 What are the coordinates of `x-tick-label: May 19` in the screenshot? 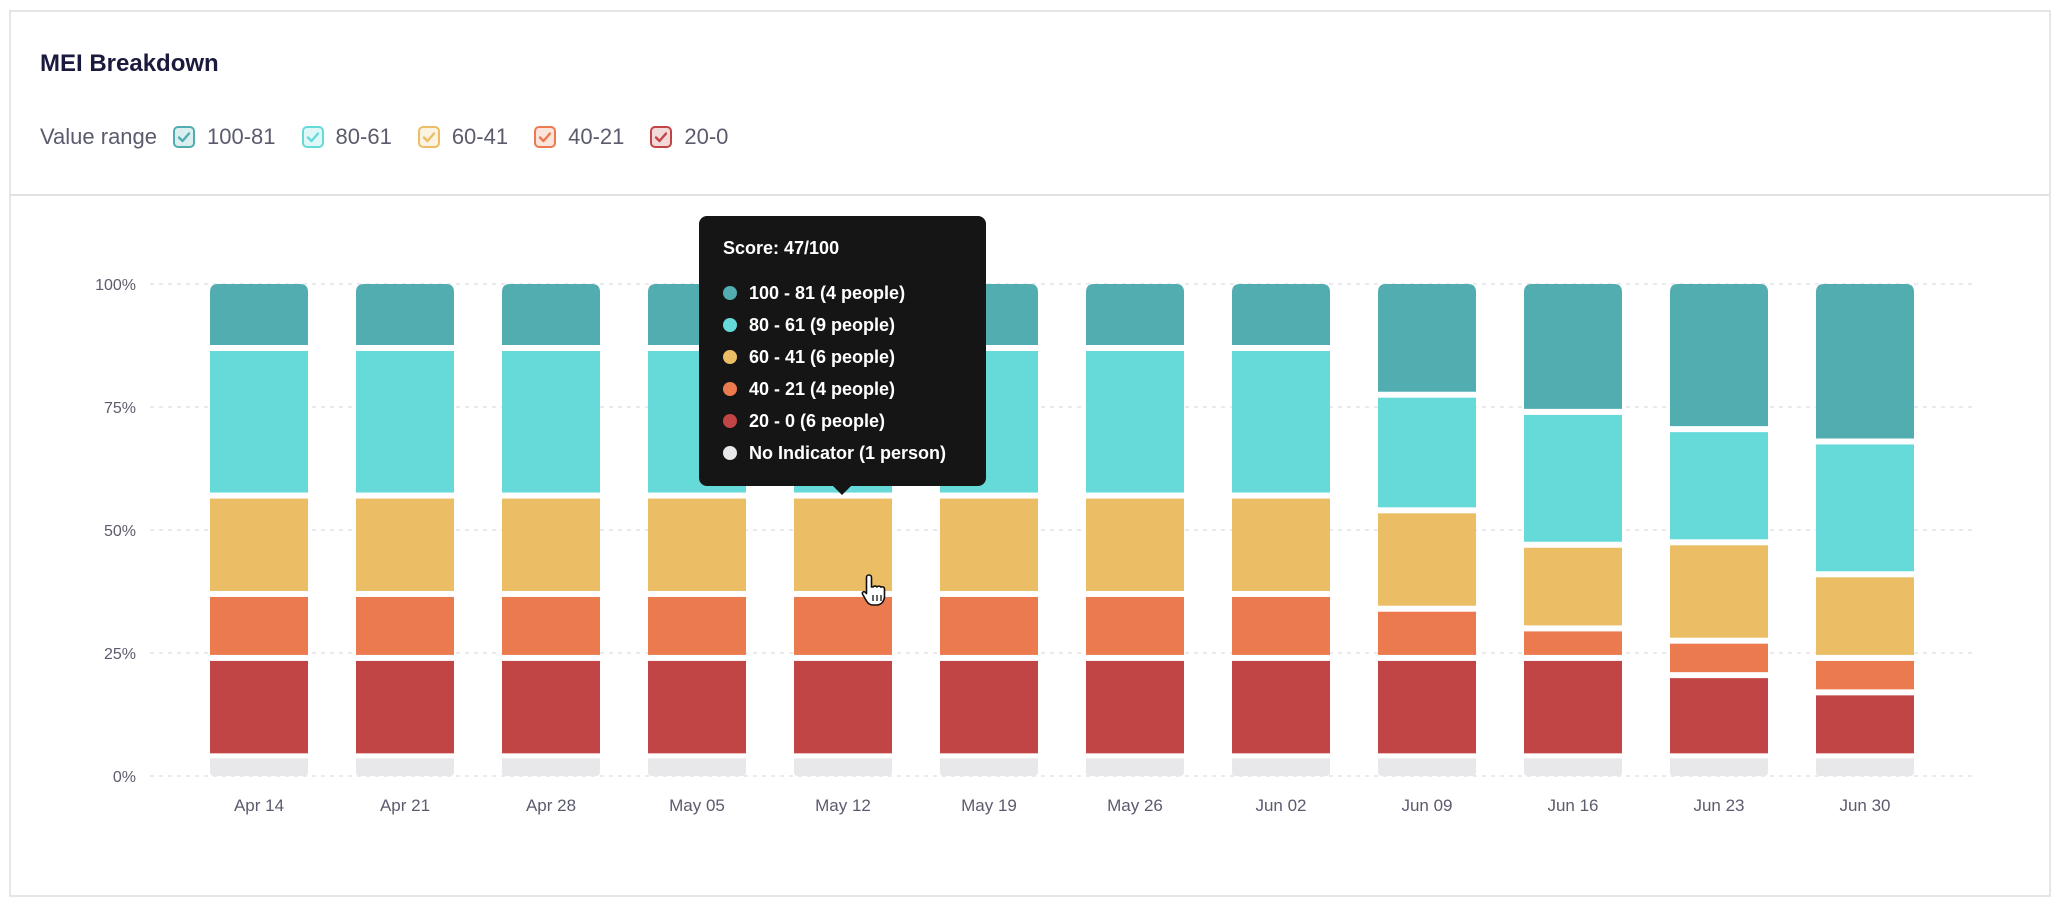 It's located at (989, 805).